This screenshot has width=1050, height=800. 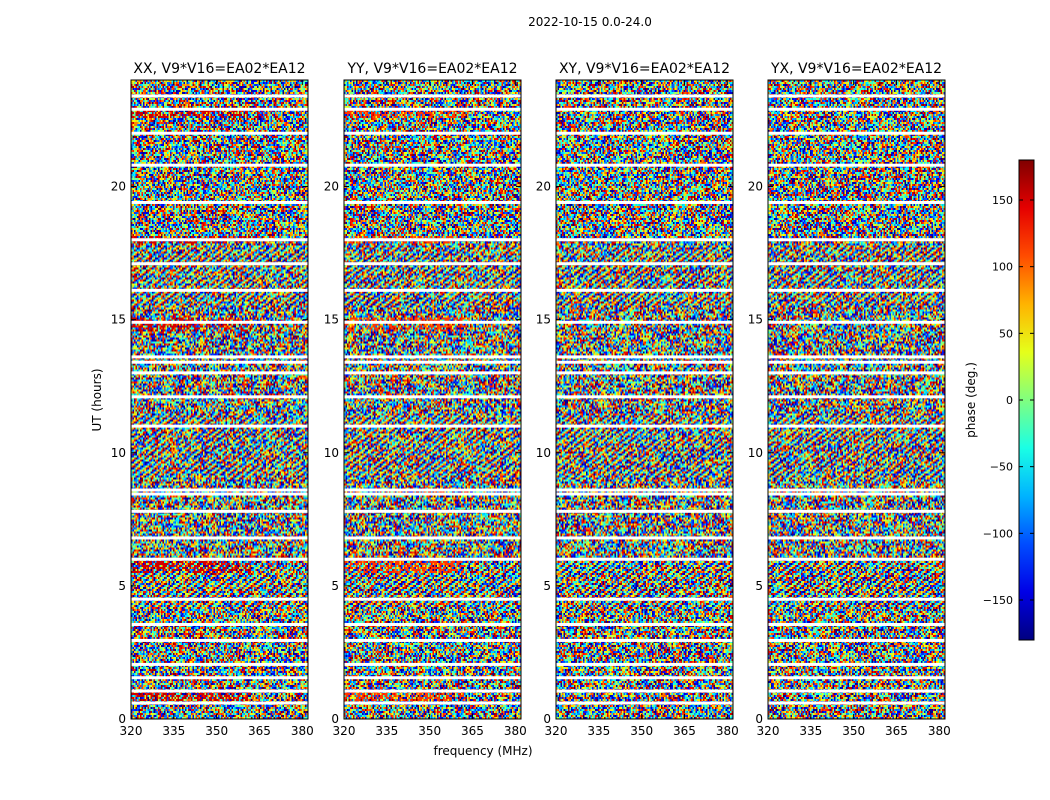 I want to click on panel-title: YY, V9*V16=EA02*EA12, so click(x=431, y=69).